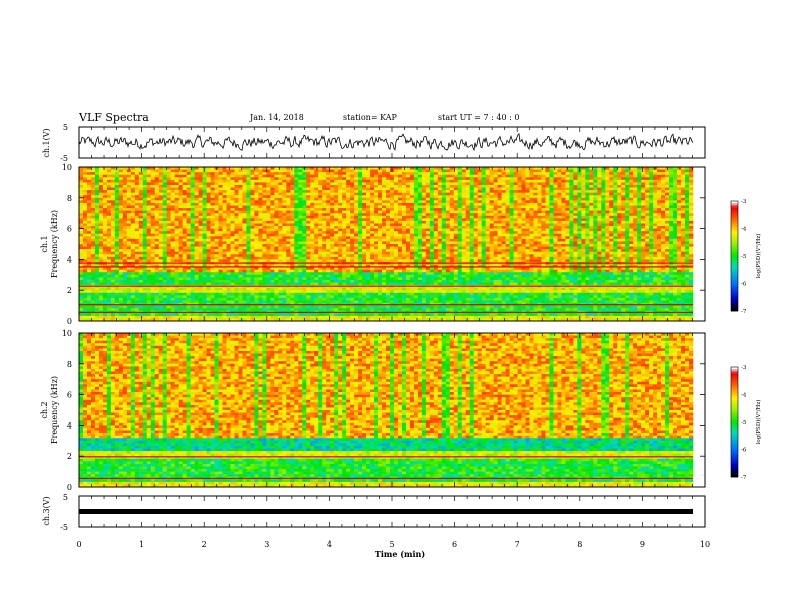 The image size is (792, 612). Describe the element at coordinates (744, 478) in the screenshot. I see `ch2-colorbar-tick-4: -7` at that location.